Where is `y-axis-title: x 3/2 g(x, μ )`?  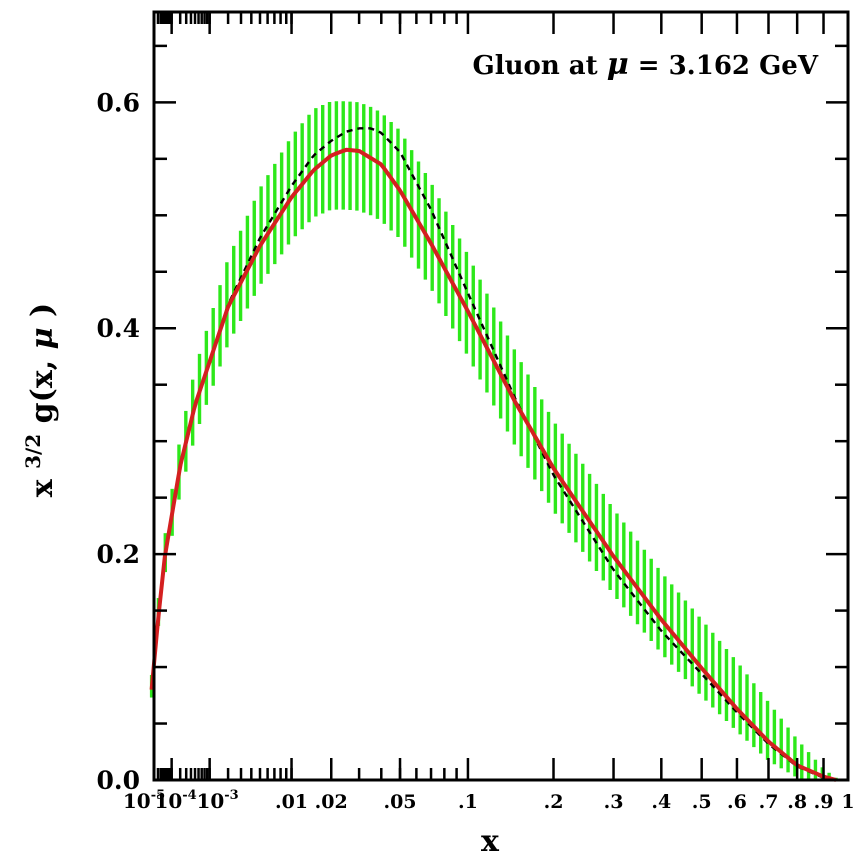
y-axis-title: x 3/2 g(x, μ ) is located at coordinates (36, 400).